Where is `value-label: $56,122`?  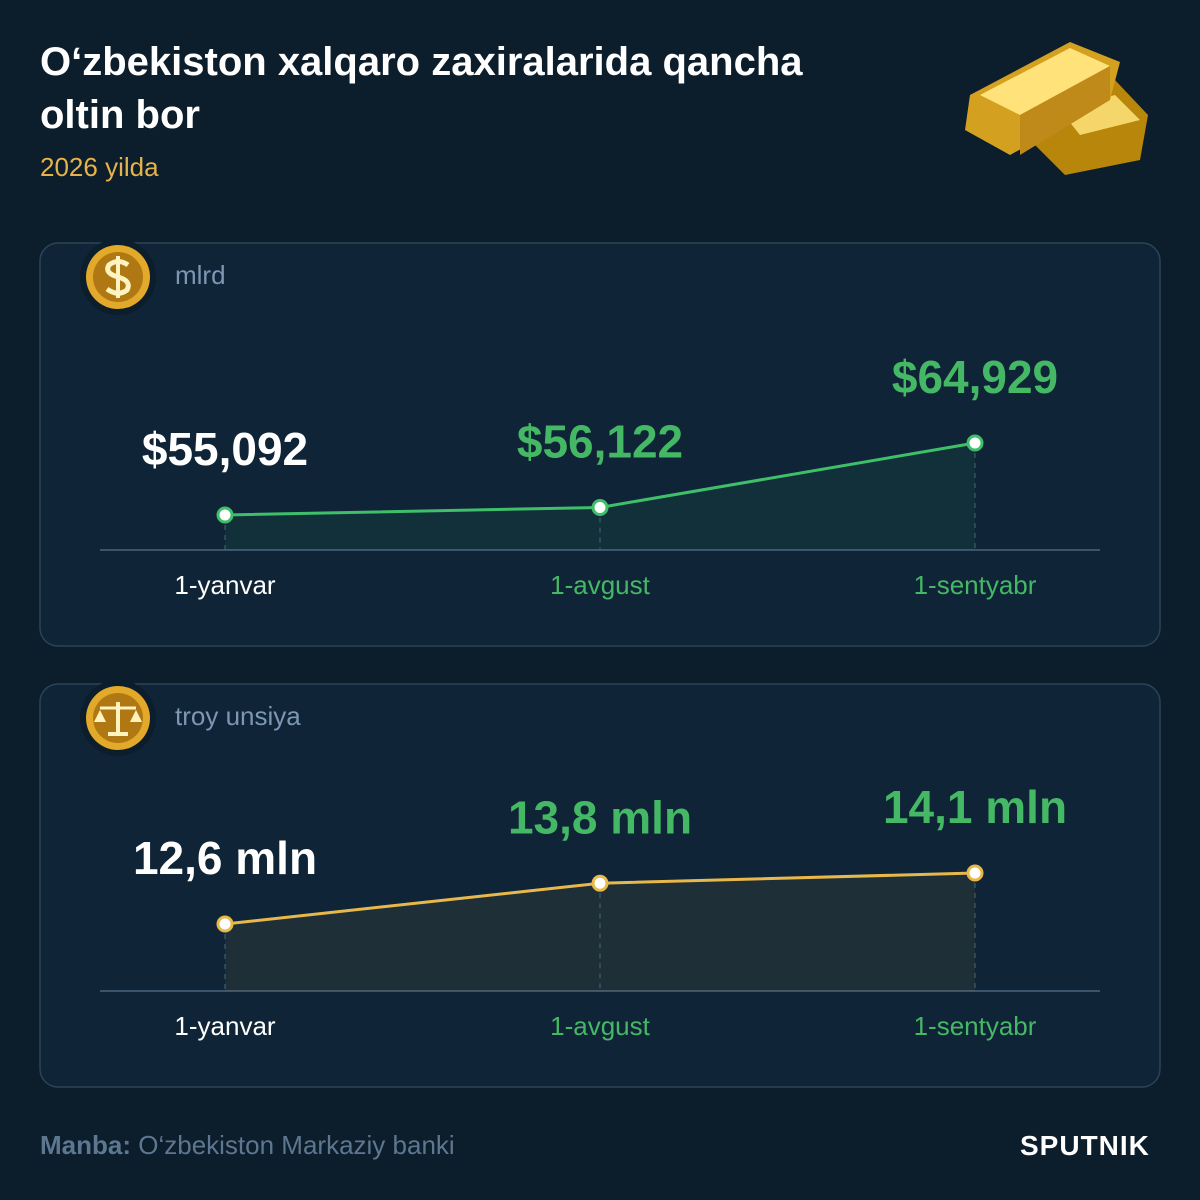 value-label: $56,122 is located at coordinates (600, 442).